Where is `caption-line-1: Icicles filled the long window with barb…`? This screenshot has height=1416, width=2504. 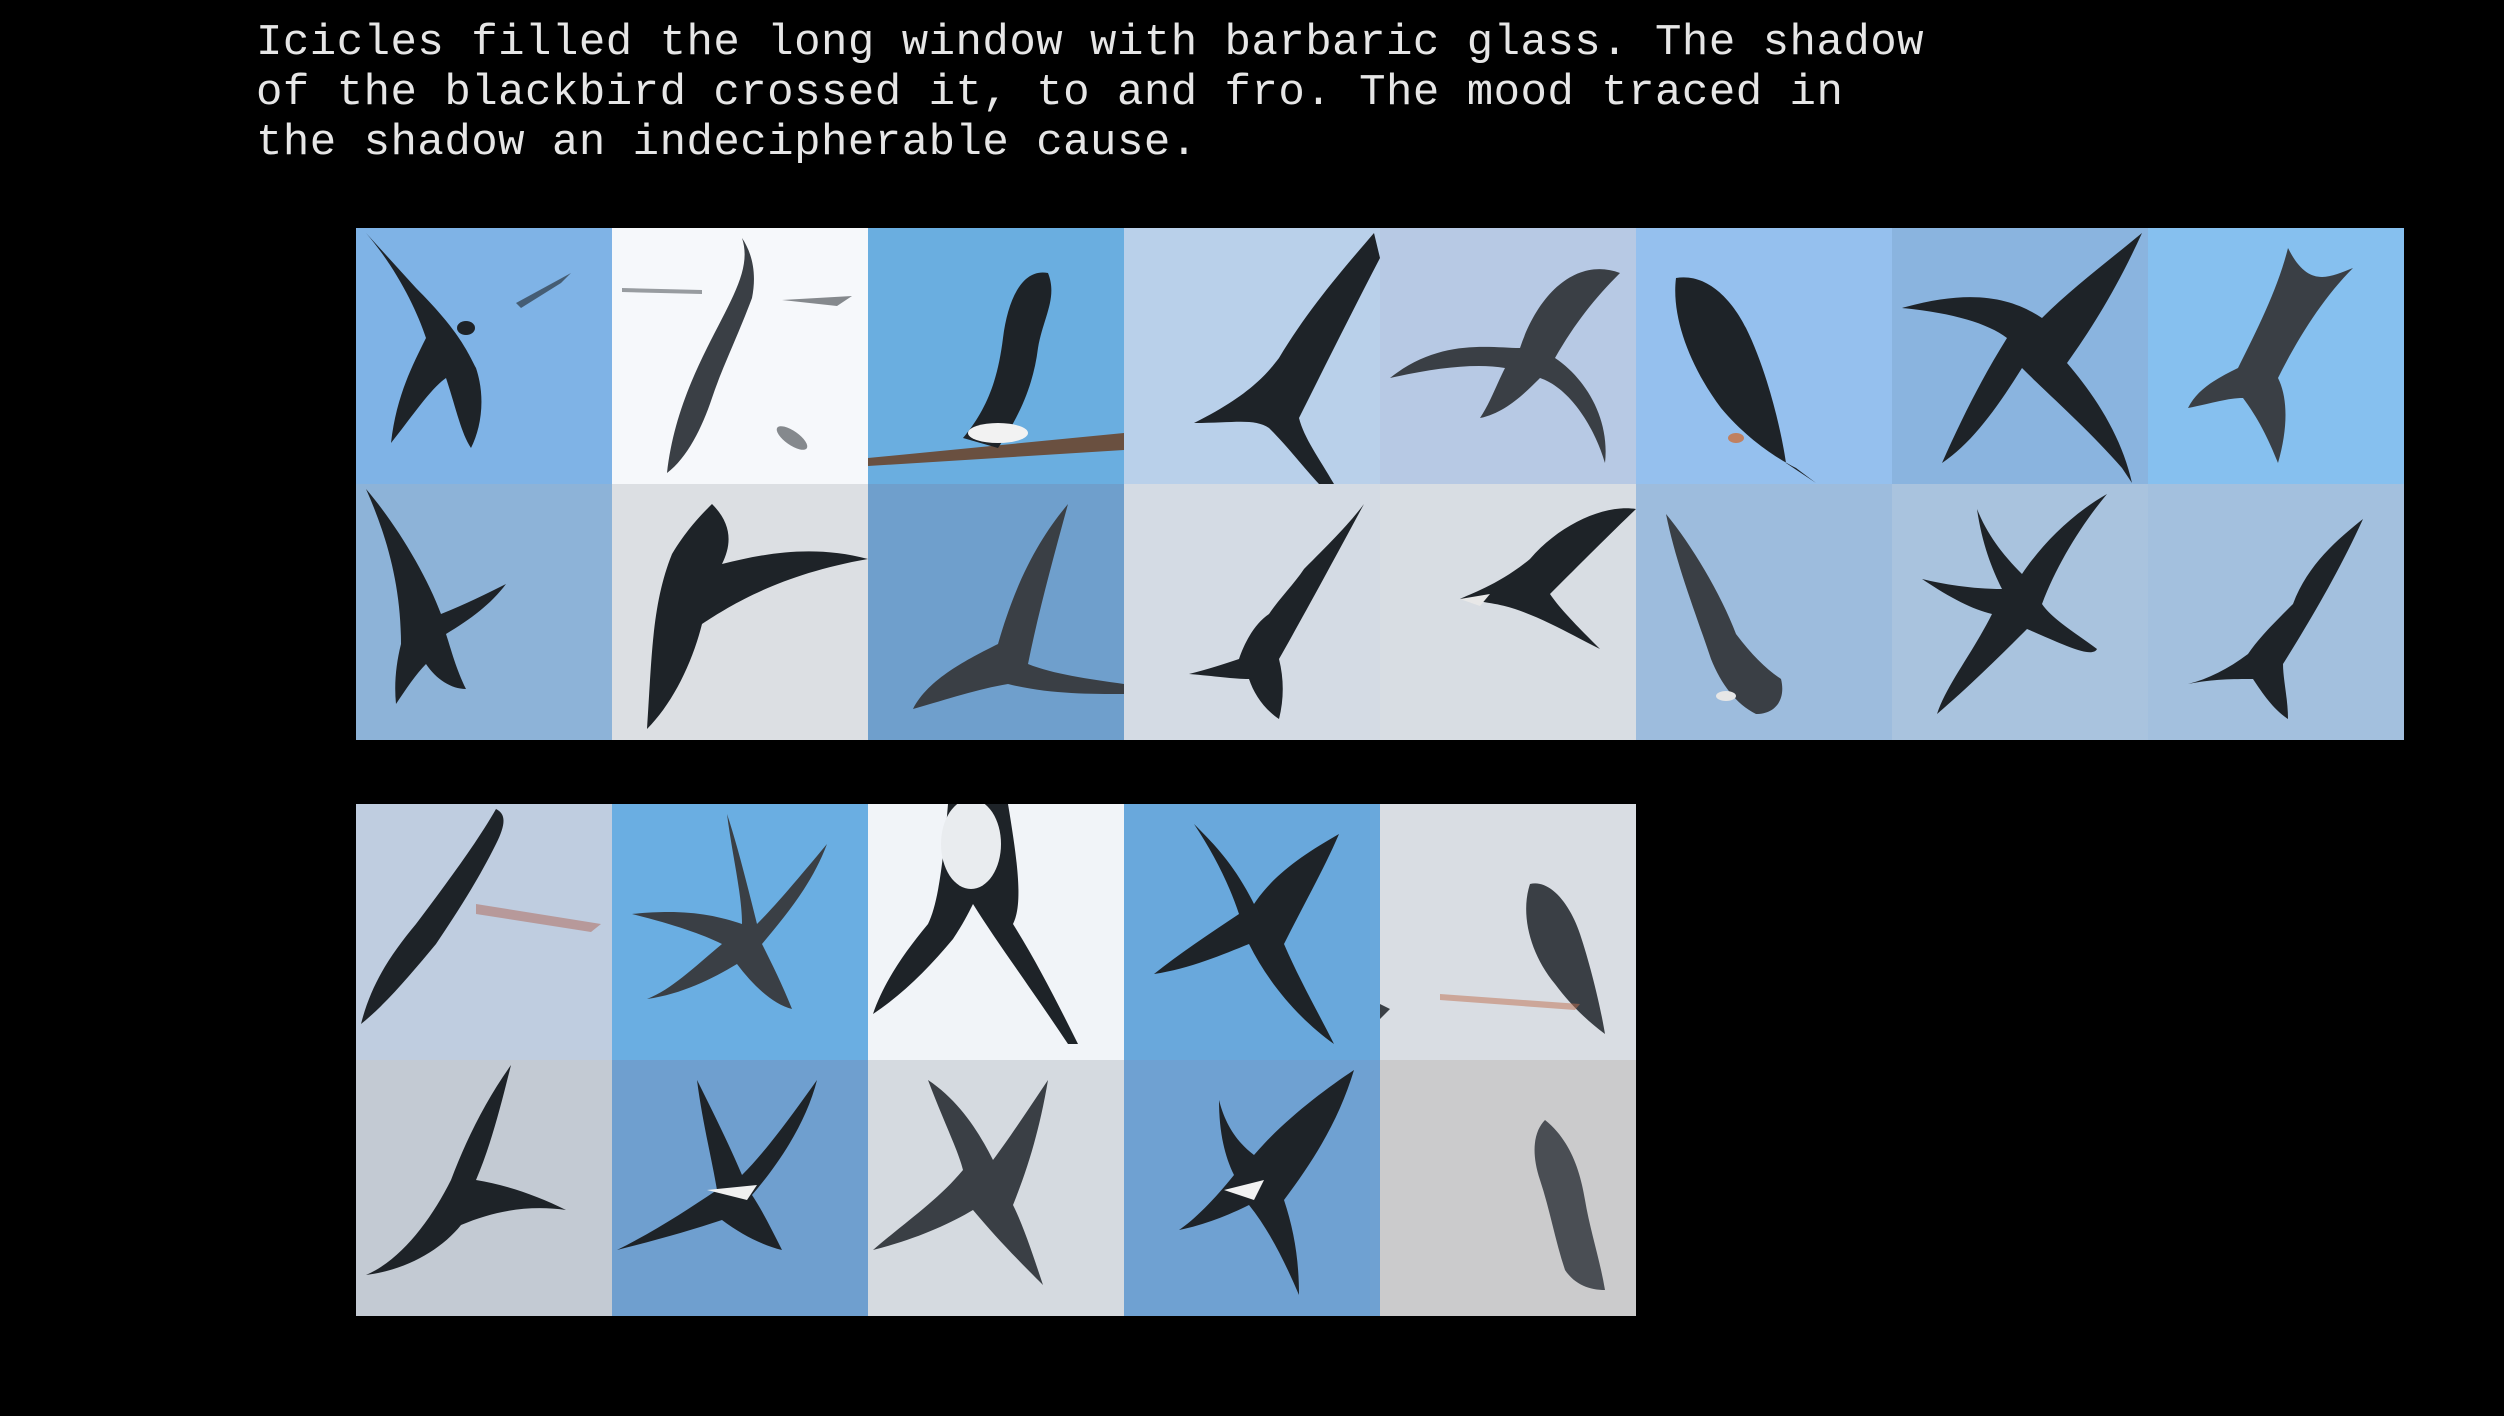 caption-line-1: Icicles filled the long window with barb… is located at coordinates (1090, 43).